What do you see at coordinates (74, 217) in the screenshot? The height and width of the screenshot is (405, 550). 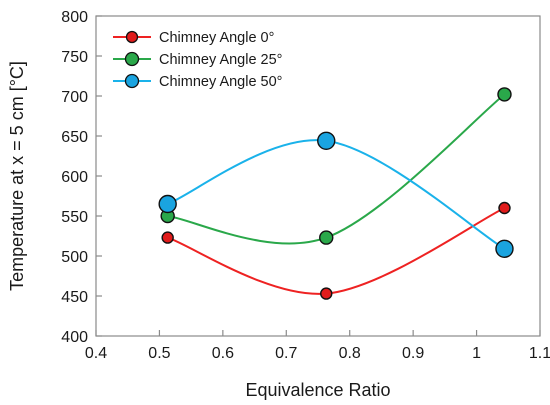 I see `y-tick-label: 550` at bounding box center [74, 217].